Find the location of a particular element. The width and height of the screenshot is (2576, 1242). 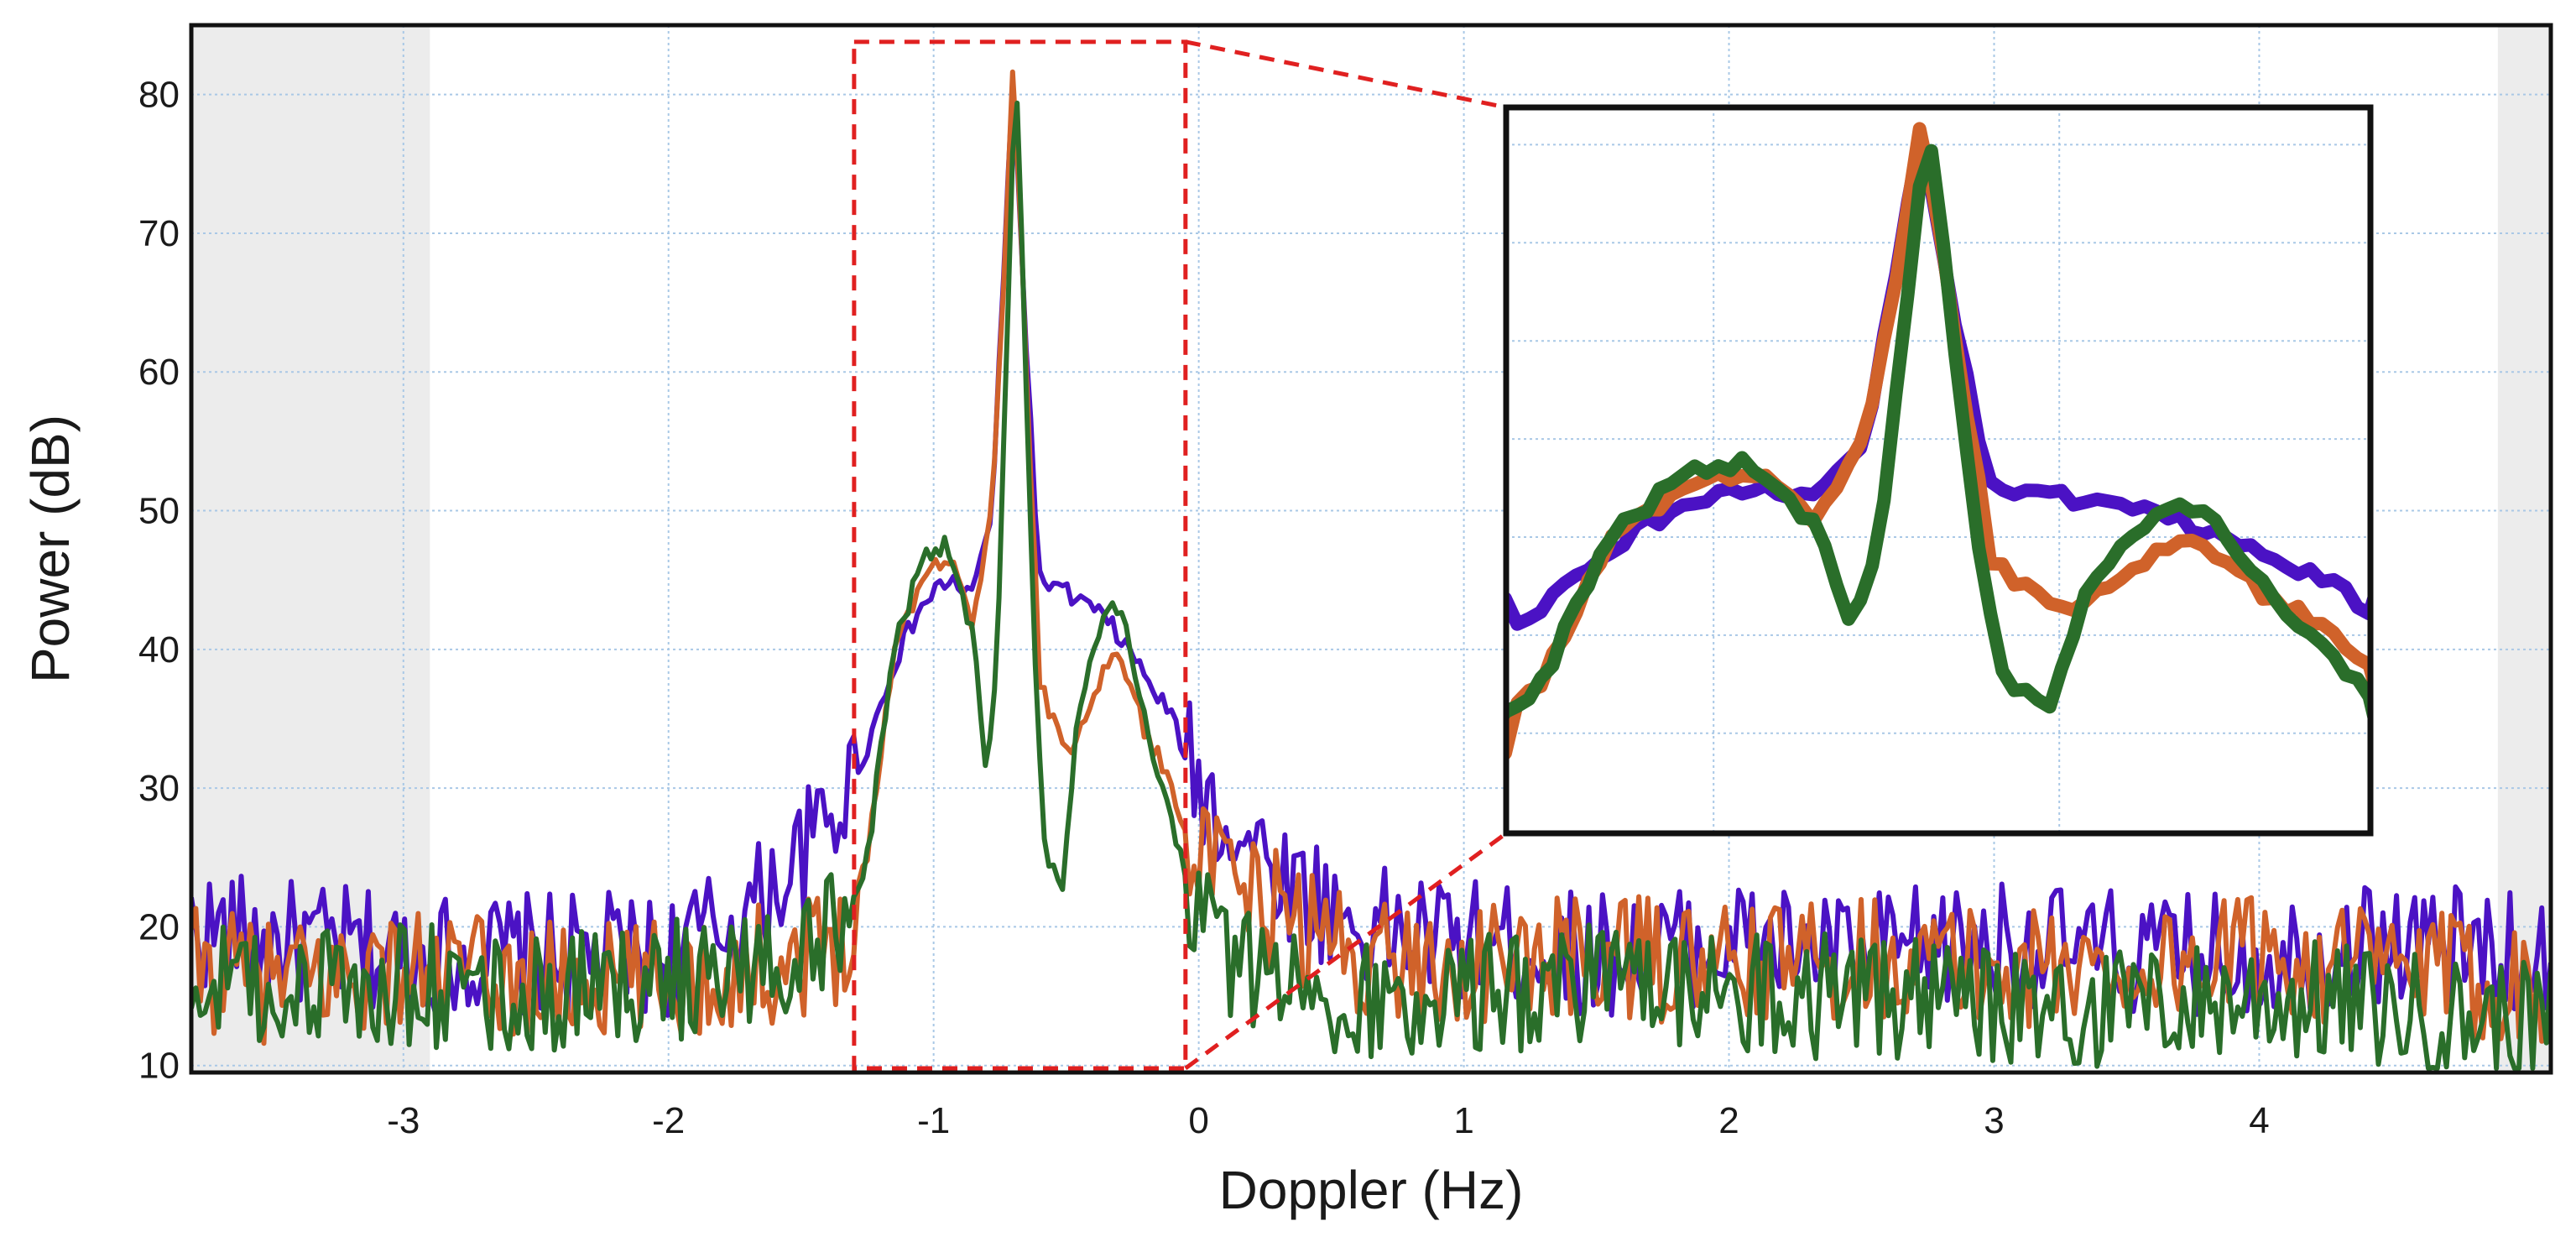

x-tick-label: 3 is located at coordinates (1994, 1120).